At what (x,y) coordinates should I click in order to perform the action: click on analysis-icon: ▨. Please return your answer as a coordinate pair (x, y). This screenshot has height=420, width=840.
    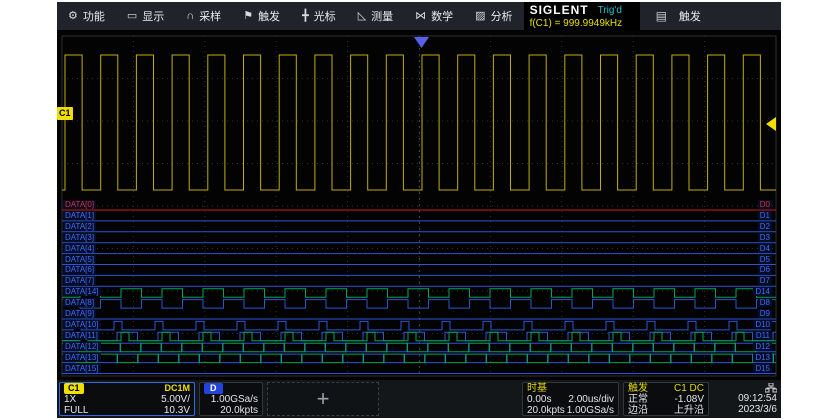
    Looking at the image, I should click on (480, 15).